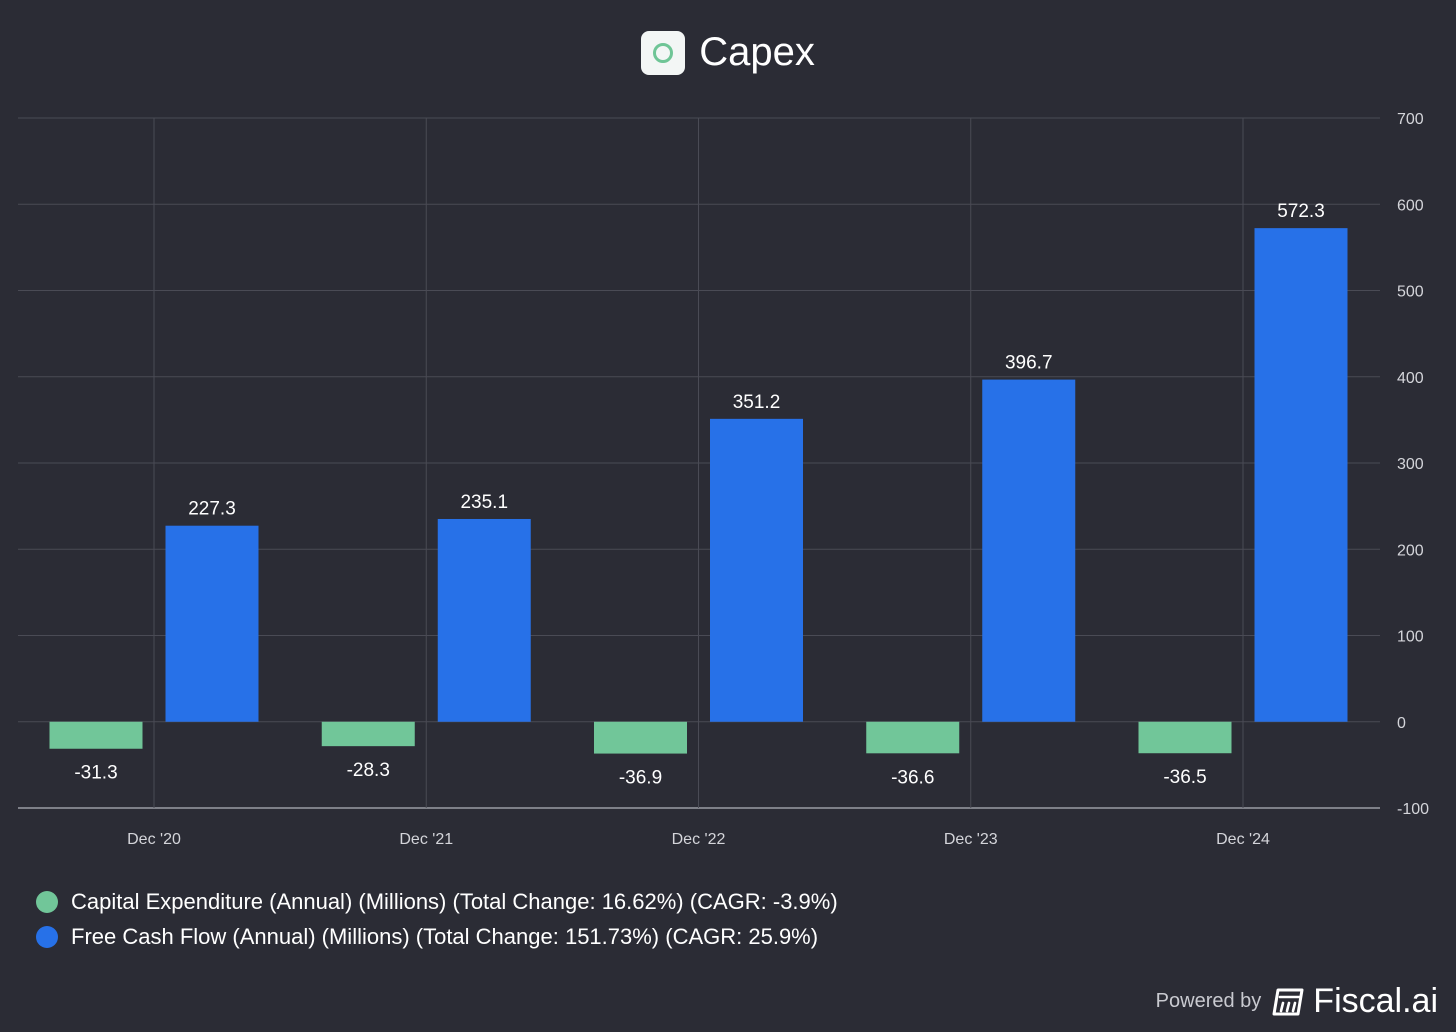 The width and height of the screenshot is (1456, 1032). What do you see at coordinates (95, 773) in the screenshot?
I see `data-label-capex: -31.3` at bounding box center [95, 773].